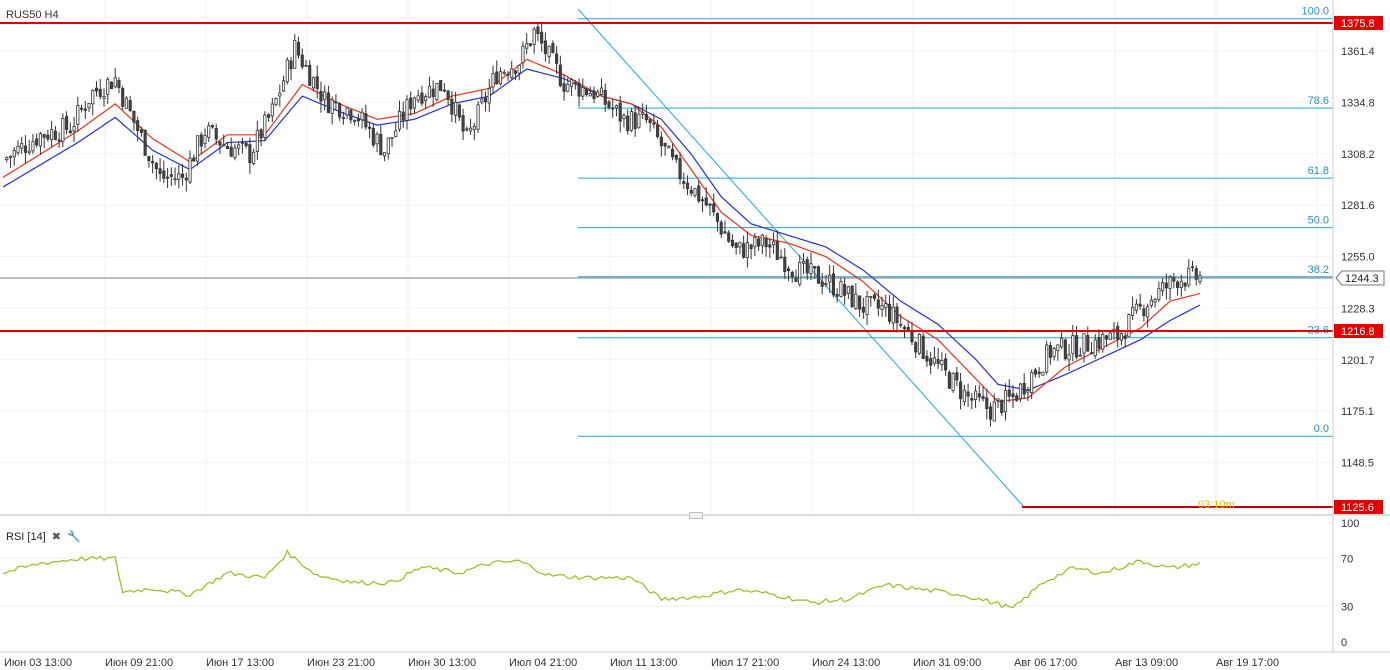  What do you see at coordinates (73, 537) in the screenshot?
I see `wrench-icon: 🔧` at bounding box center [73, 537].